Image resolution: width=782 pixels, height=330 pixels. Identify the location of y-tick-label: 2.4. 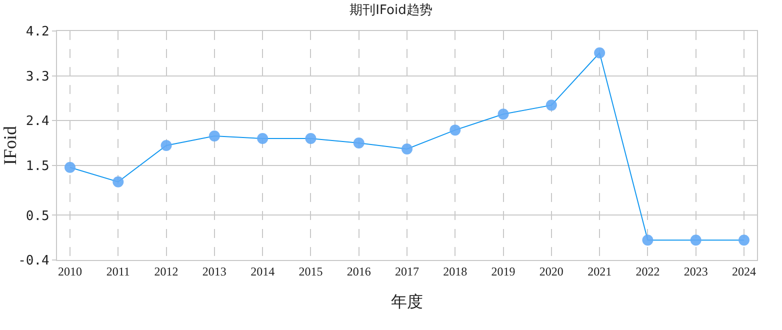
(38, 122).